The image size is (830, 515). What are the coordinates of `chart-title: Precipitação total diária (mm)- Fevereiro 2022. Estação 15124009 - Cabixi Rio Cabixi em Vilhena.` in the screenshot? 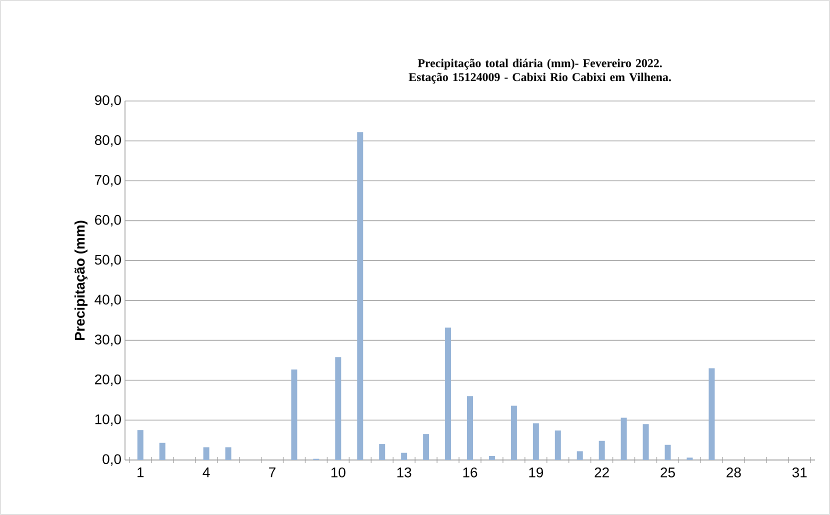 It's located at (539, 71).